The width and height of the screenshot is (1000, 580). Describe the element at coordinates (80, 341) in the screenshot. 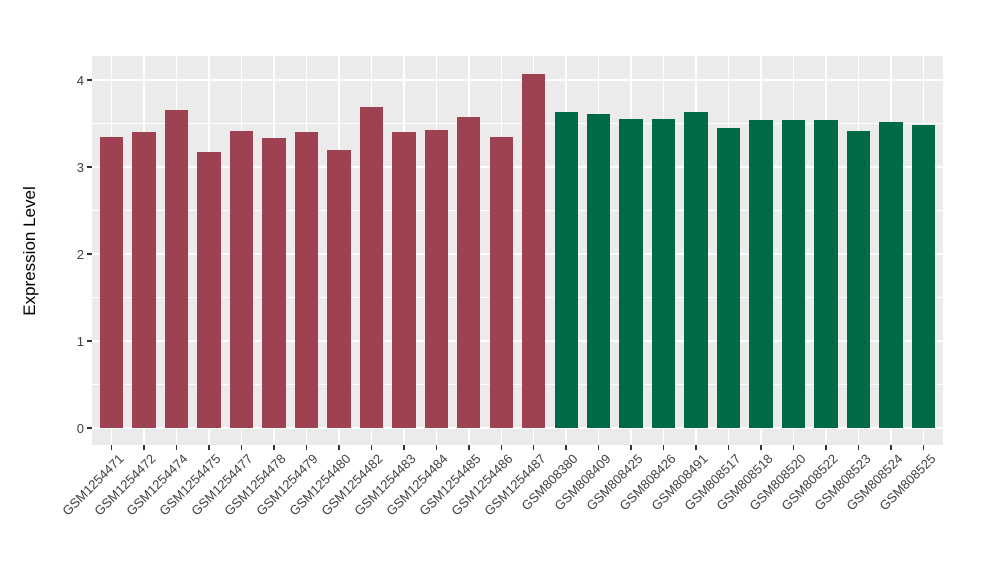

I see `y-tick-label: 1` at that location.